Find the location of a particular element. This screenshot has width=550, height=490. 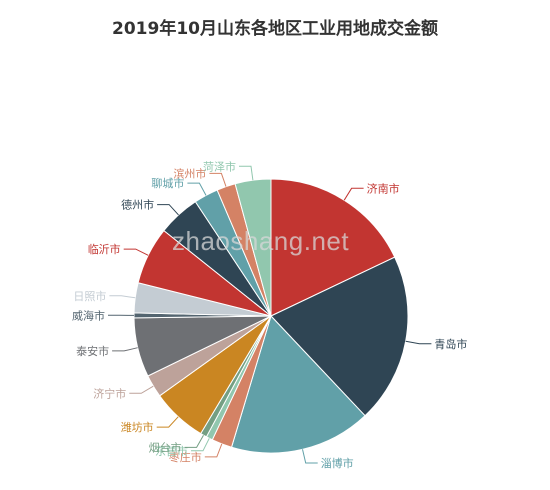

slice-label-10: 日照市 is located at coordinates (89, 296).